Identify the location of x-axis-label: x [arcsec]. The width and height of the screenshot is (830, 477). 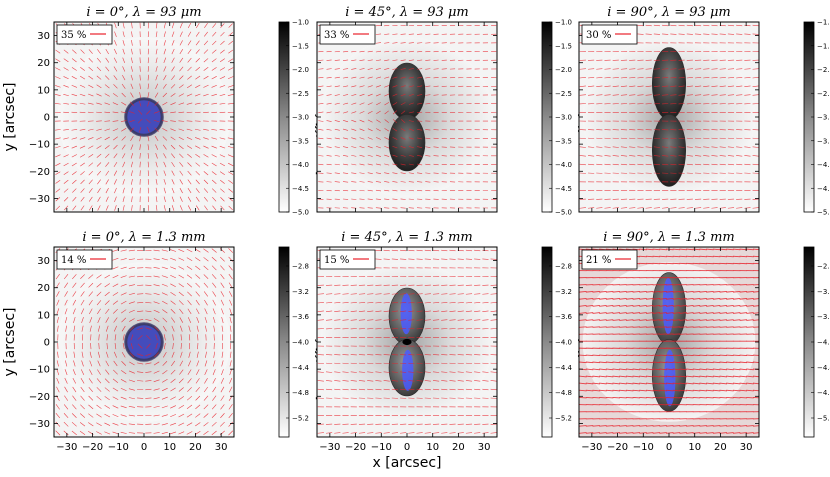
(407, 463).